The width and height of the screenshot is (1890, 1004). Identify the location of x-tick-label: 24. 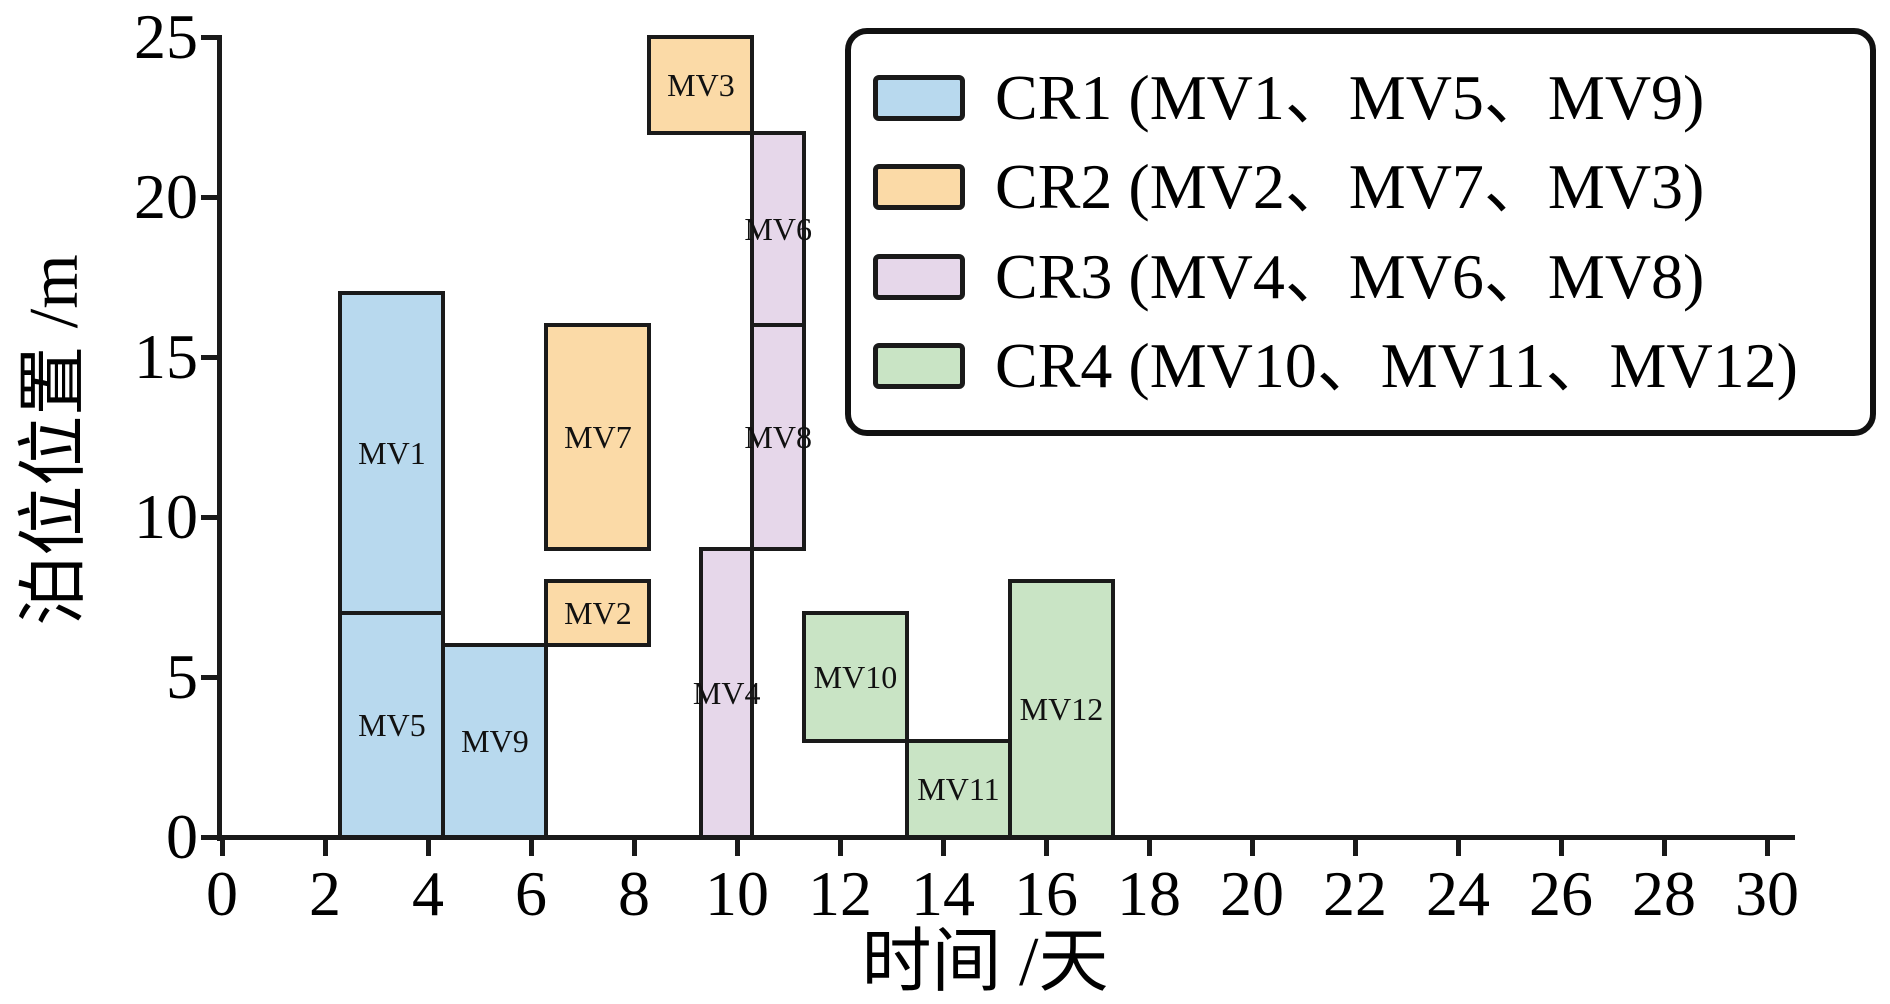
(1458, 893).